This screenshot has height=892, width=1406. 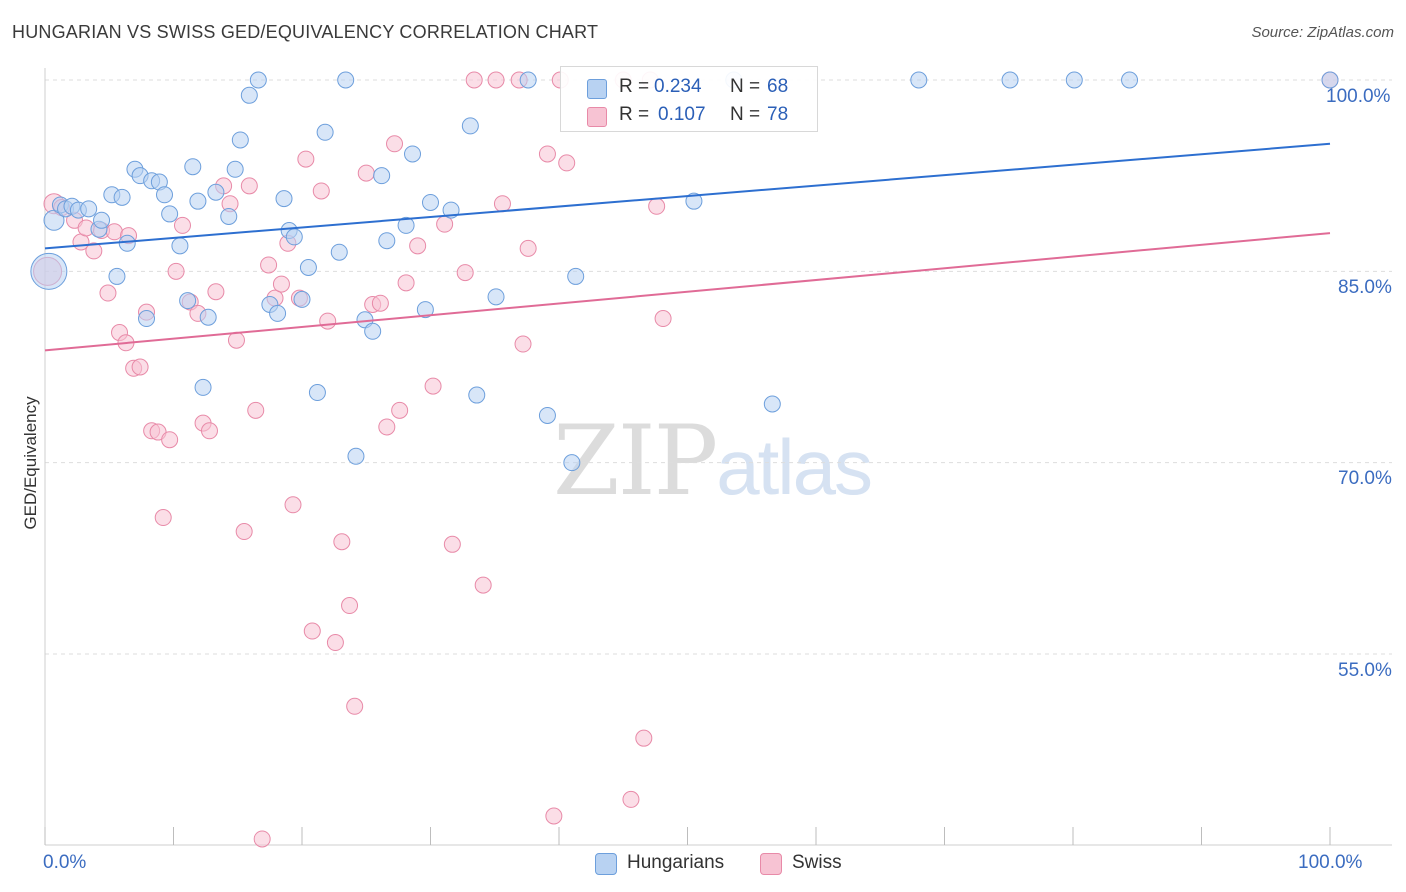 I want to click on swiss-r-value: 0.107, so click(x=682, y=114).